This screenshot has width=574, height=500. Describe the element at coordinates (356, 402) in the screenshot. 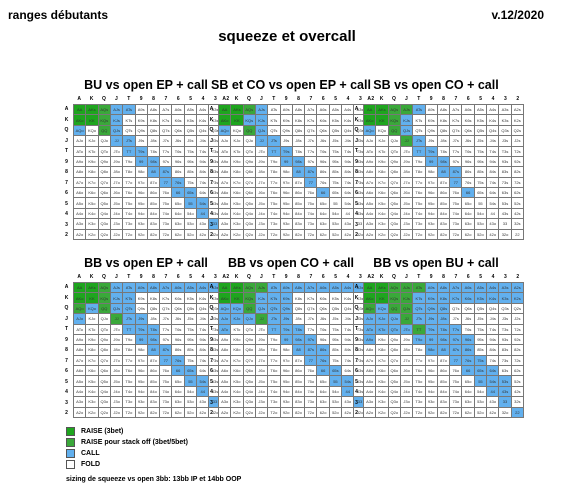

I see `rank-label: 3` at that location.